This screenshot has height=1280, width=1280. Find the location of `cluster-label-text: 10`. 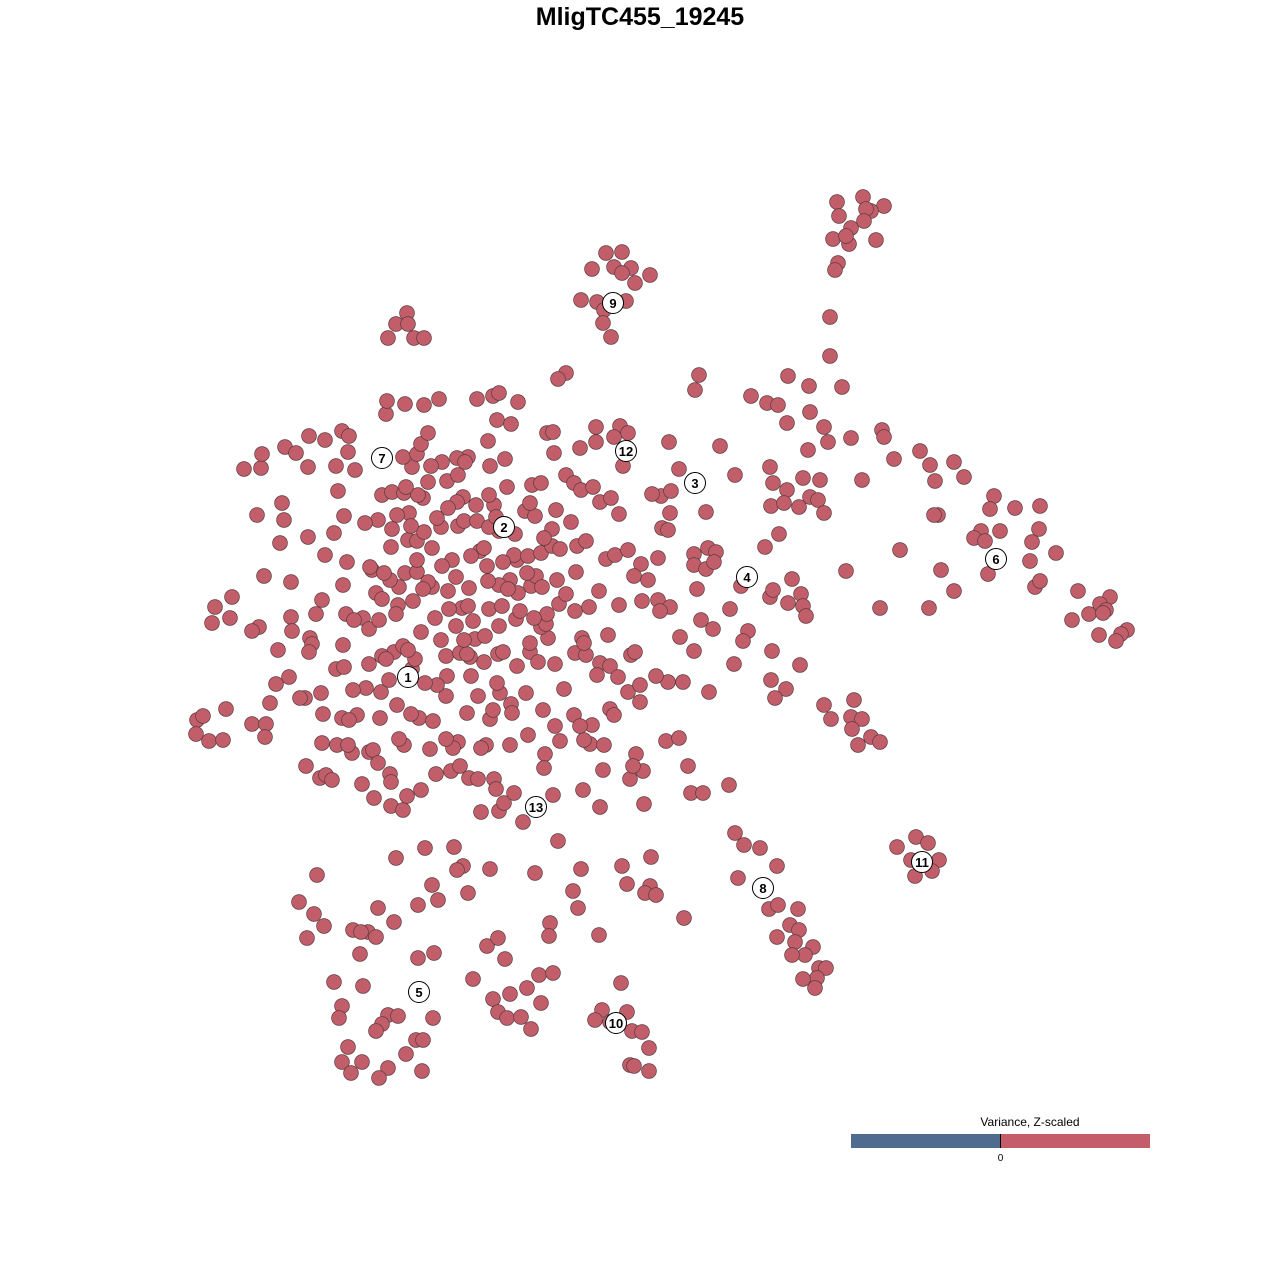

cluster-label-text: 10 is located at coordinates (616, 1023).